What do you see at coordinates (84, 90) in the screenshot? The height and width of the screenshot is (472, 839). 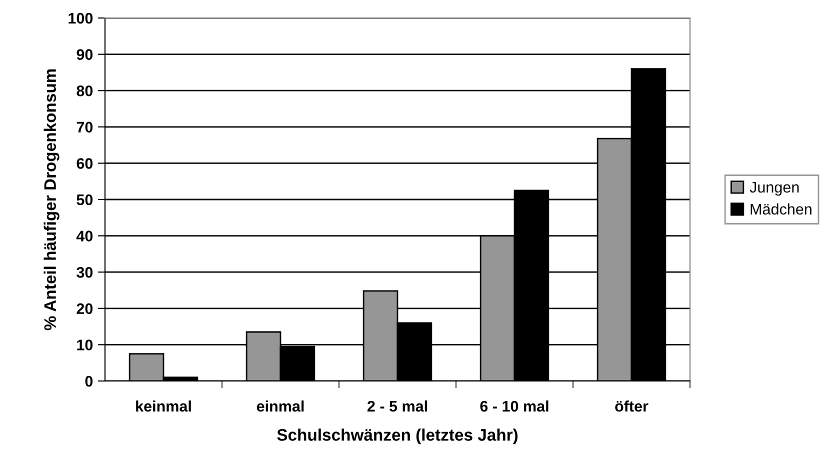 I see `y-tick-label: 80` at bounding box center [84, 90].